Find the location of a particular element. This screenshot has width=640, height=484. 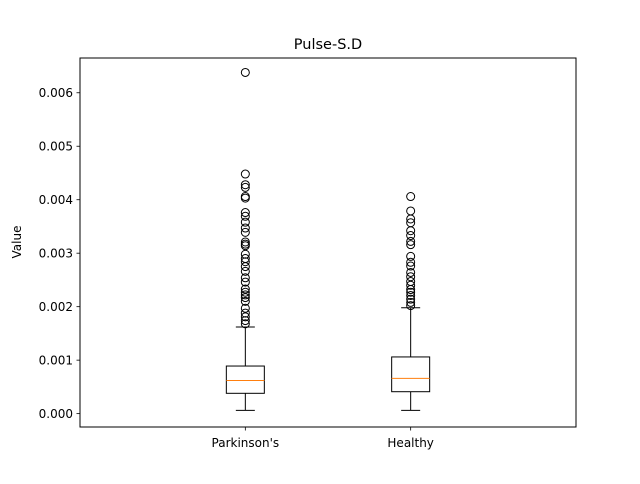

y-tick-label: 0.001 is located at coordinates (56, 360).